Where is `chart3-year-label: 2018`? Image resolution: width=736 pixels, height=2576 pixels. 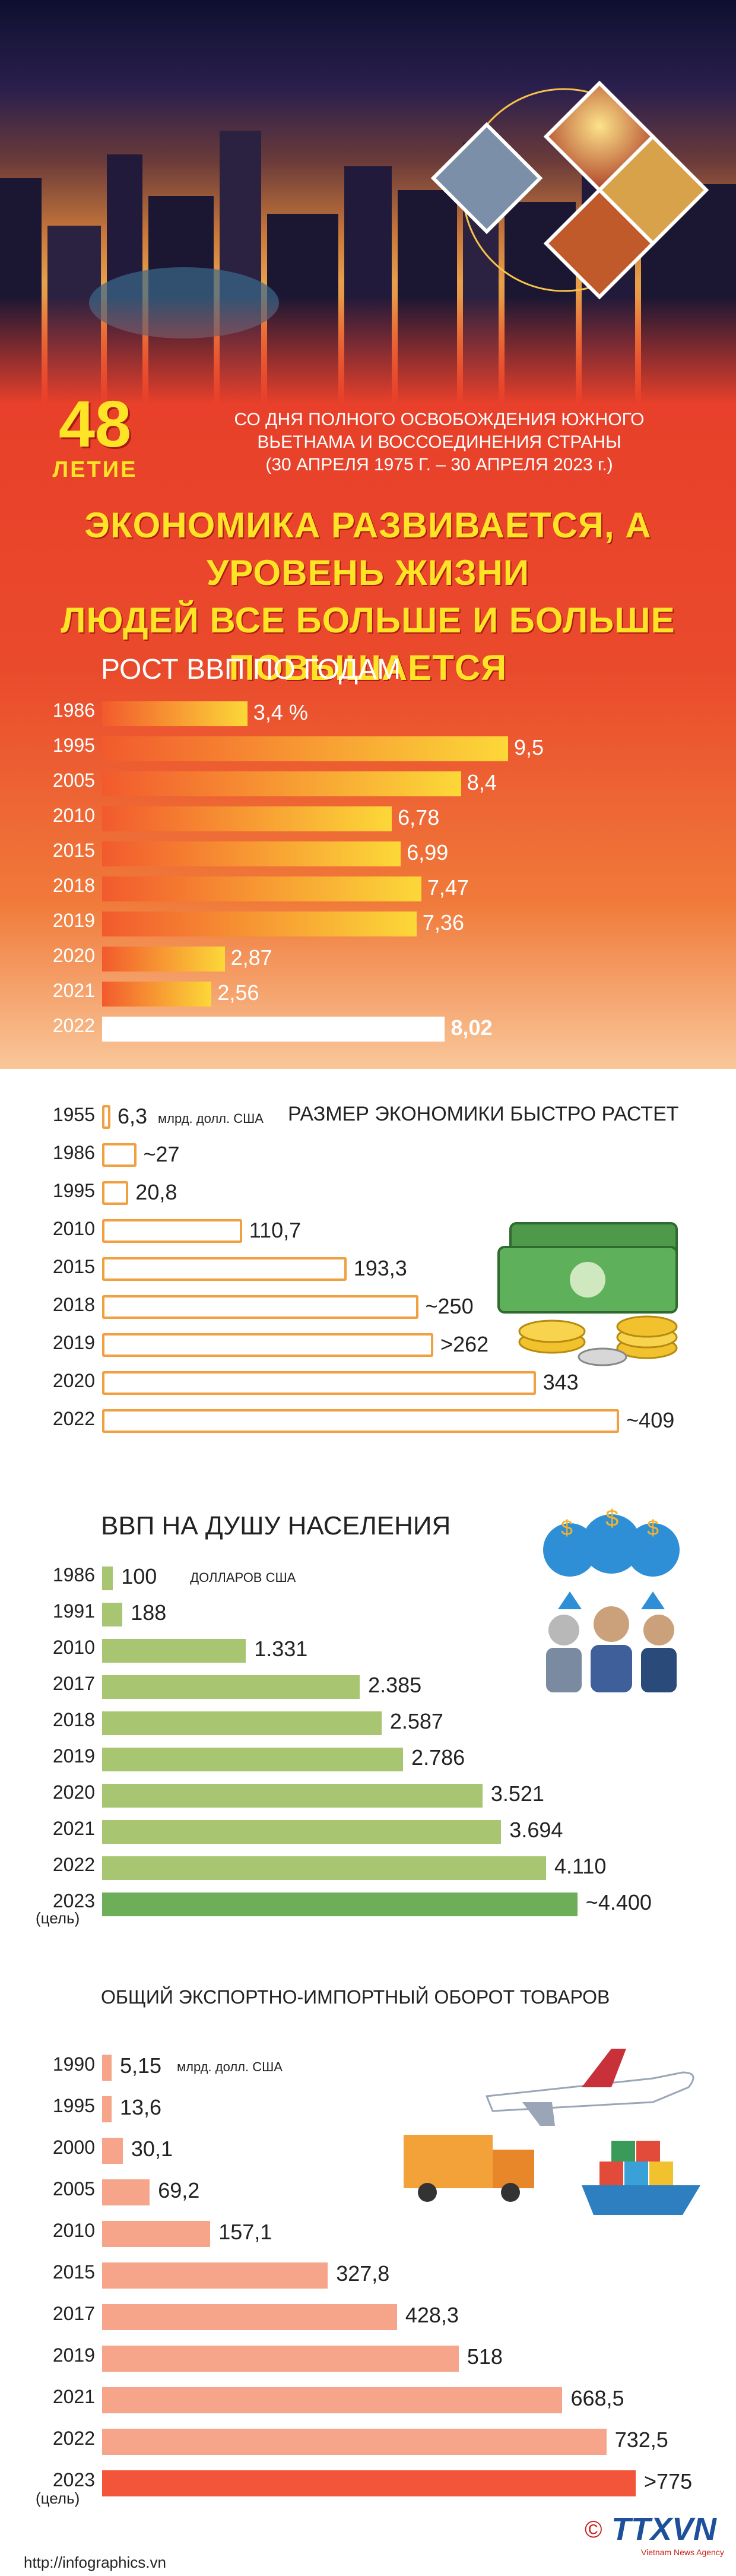 chart3-year-label: 2018 is located at coordinates (73, 1719).